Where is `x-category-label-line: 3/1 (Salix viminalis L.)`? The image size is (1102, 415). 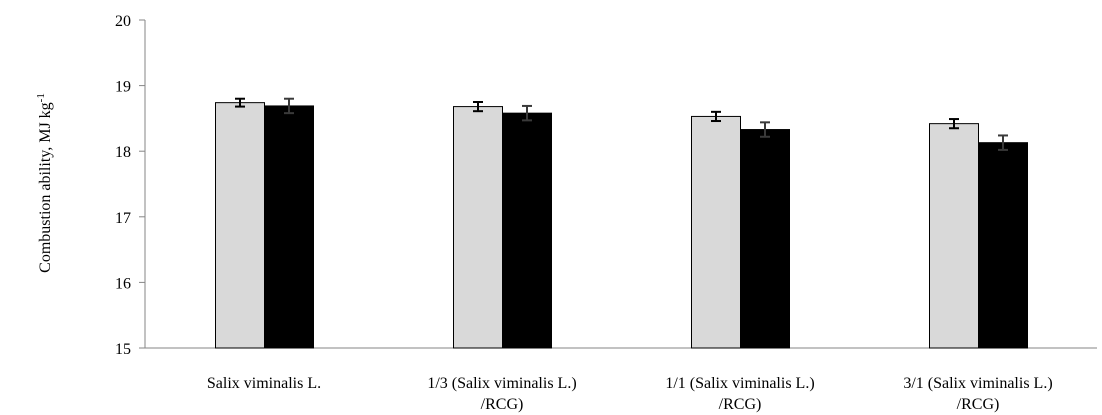
x-category-label-line: 3/1 (Salix viminalis L.) is located at coordinates (977, 383).